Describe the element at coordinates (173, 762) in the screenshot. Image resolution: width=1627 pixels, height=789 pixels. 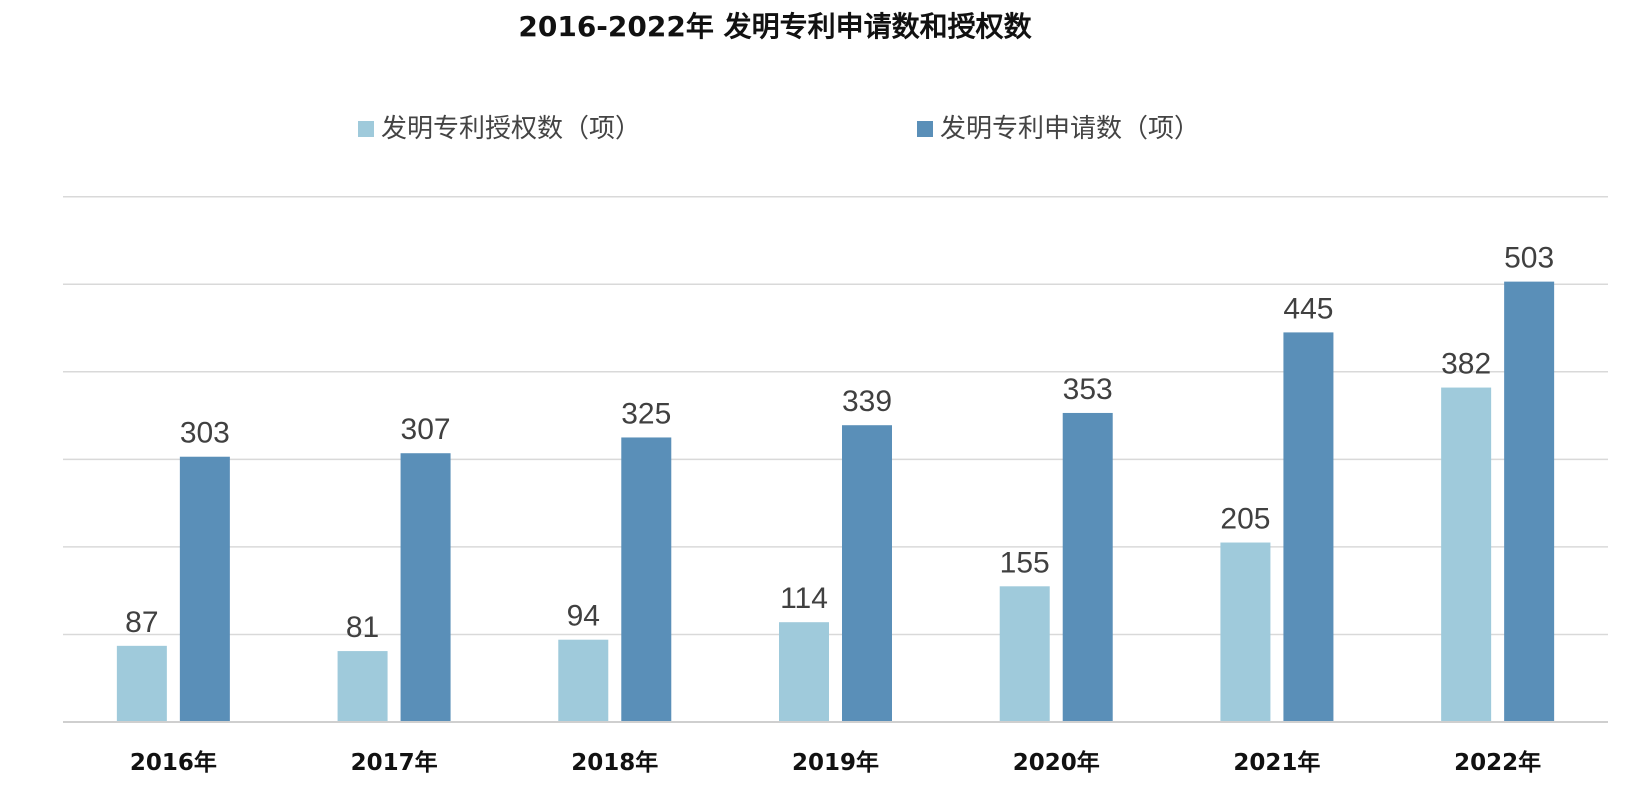
I see `x-tick-label: 2016年` at that location.